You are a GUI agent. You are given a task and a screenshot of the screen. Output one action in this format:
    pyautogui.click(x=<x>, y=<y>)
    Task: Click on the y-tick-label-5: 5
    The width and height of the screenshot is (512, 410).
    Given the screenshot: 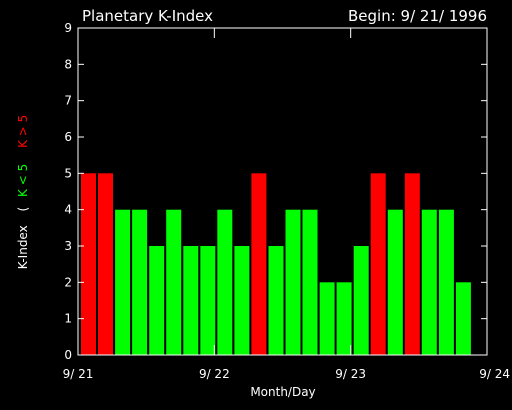 What is the action you would take?
    pyautogui.click(x=68, y=173)
    